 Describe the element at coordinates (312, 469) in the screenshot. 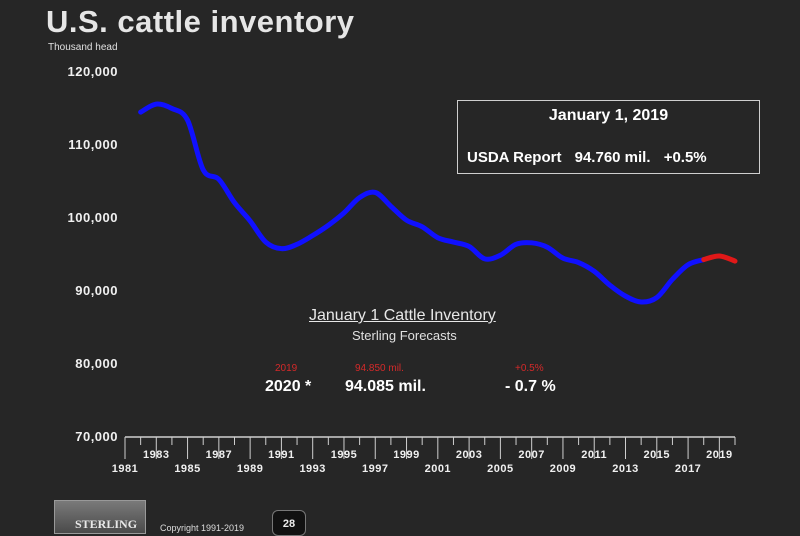

I see `x-tick-label: 1993` at that location.